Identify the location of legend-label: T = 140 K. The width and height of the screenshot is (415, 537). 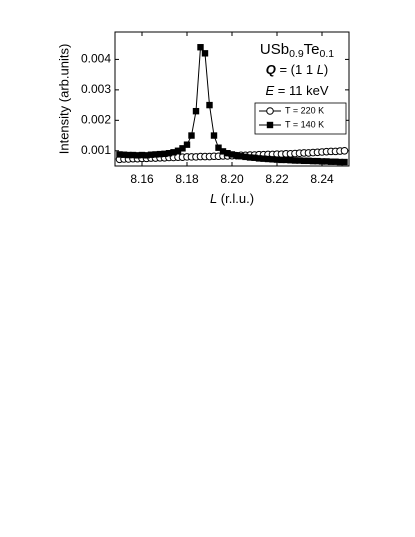
(304, 124).